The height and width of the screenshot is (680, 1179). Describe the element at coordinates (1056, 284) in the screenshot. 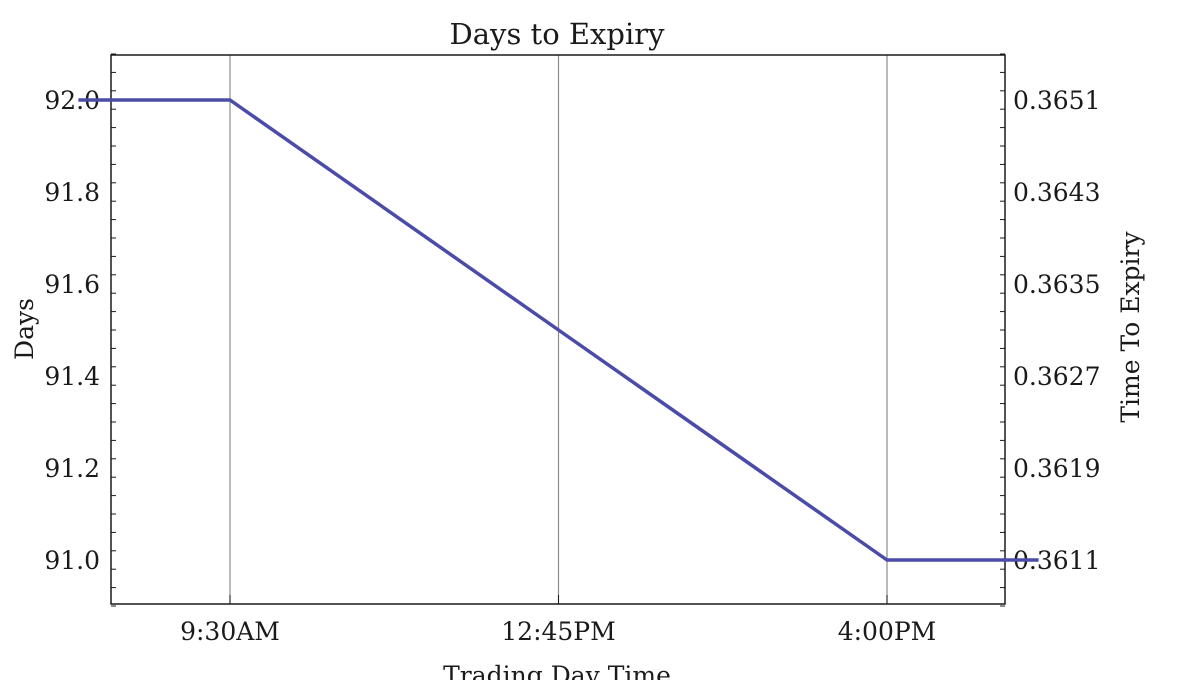

I see `y2-tick-label-3: 0.3635` at that location.